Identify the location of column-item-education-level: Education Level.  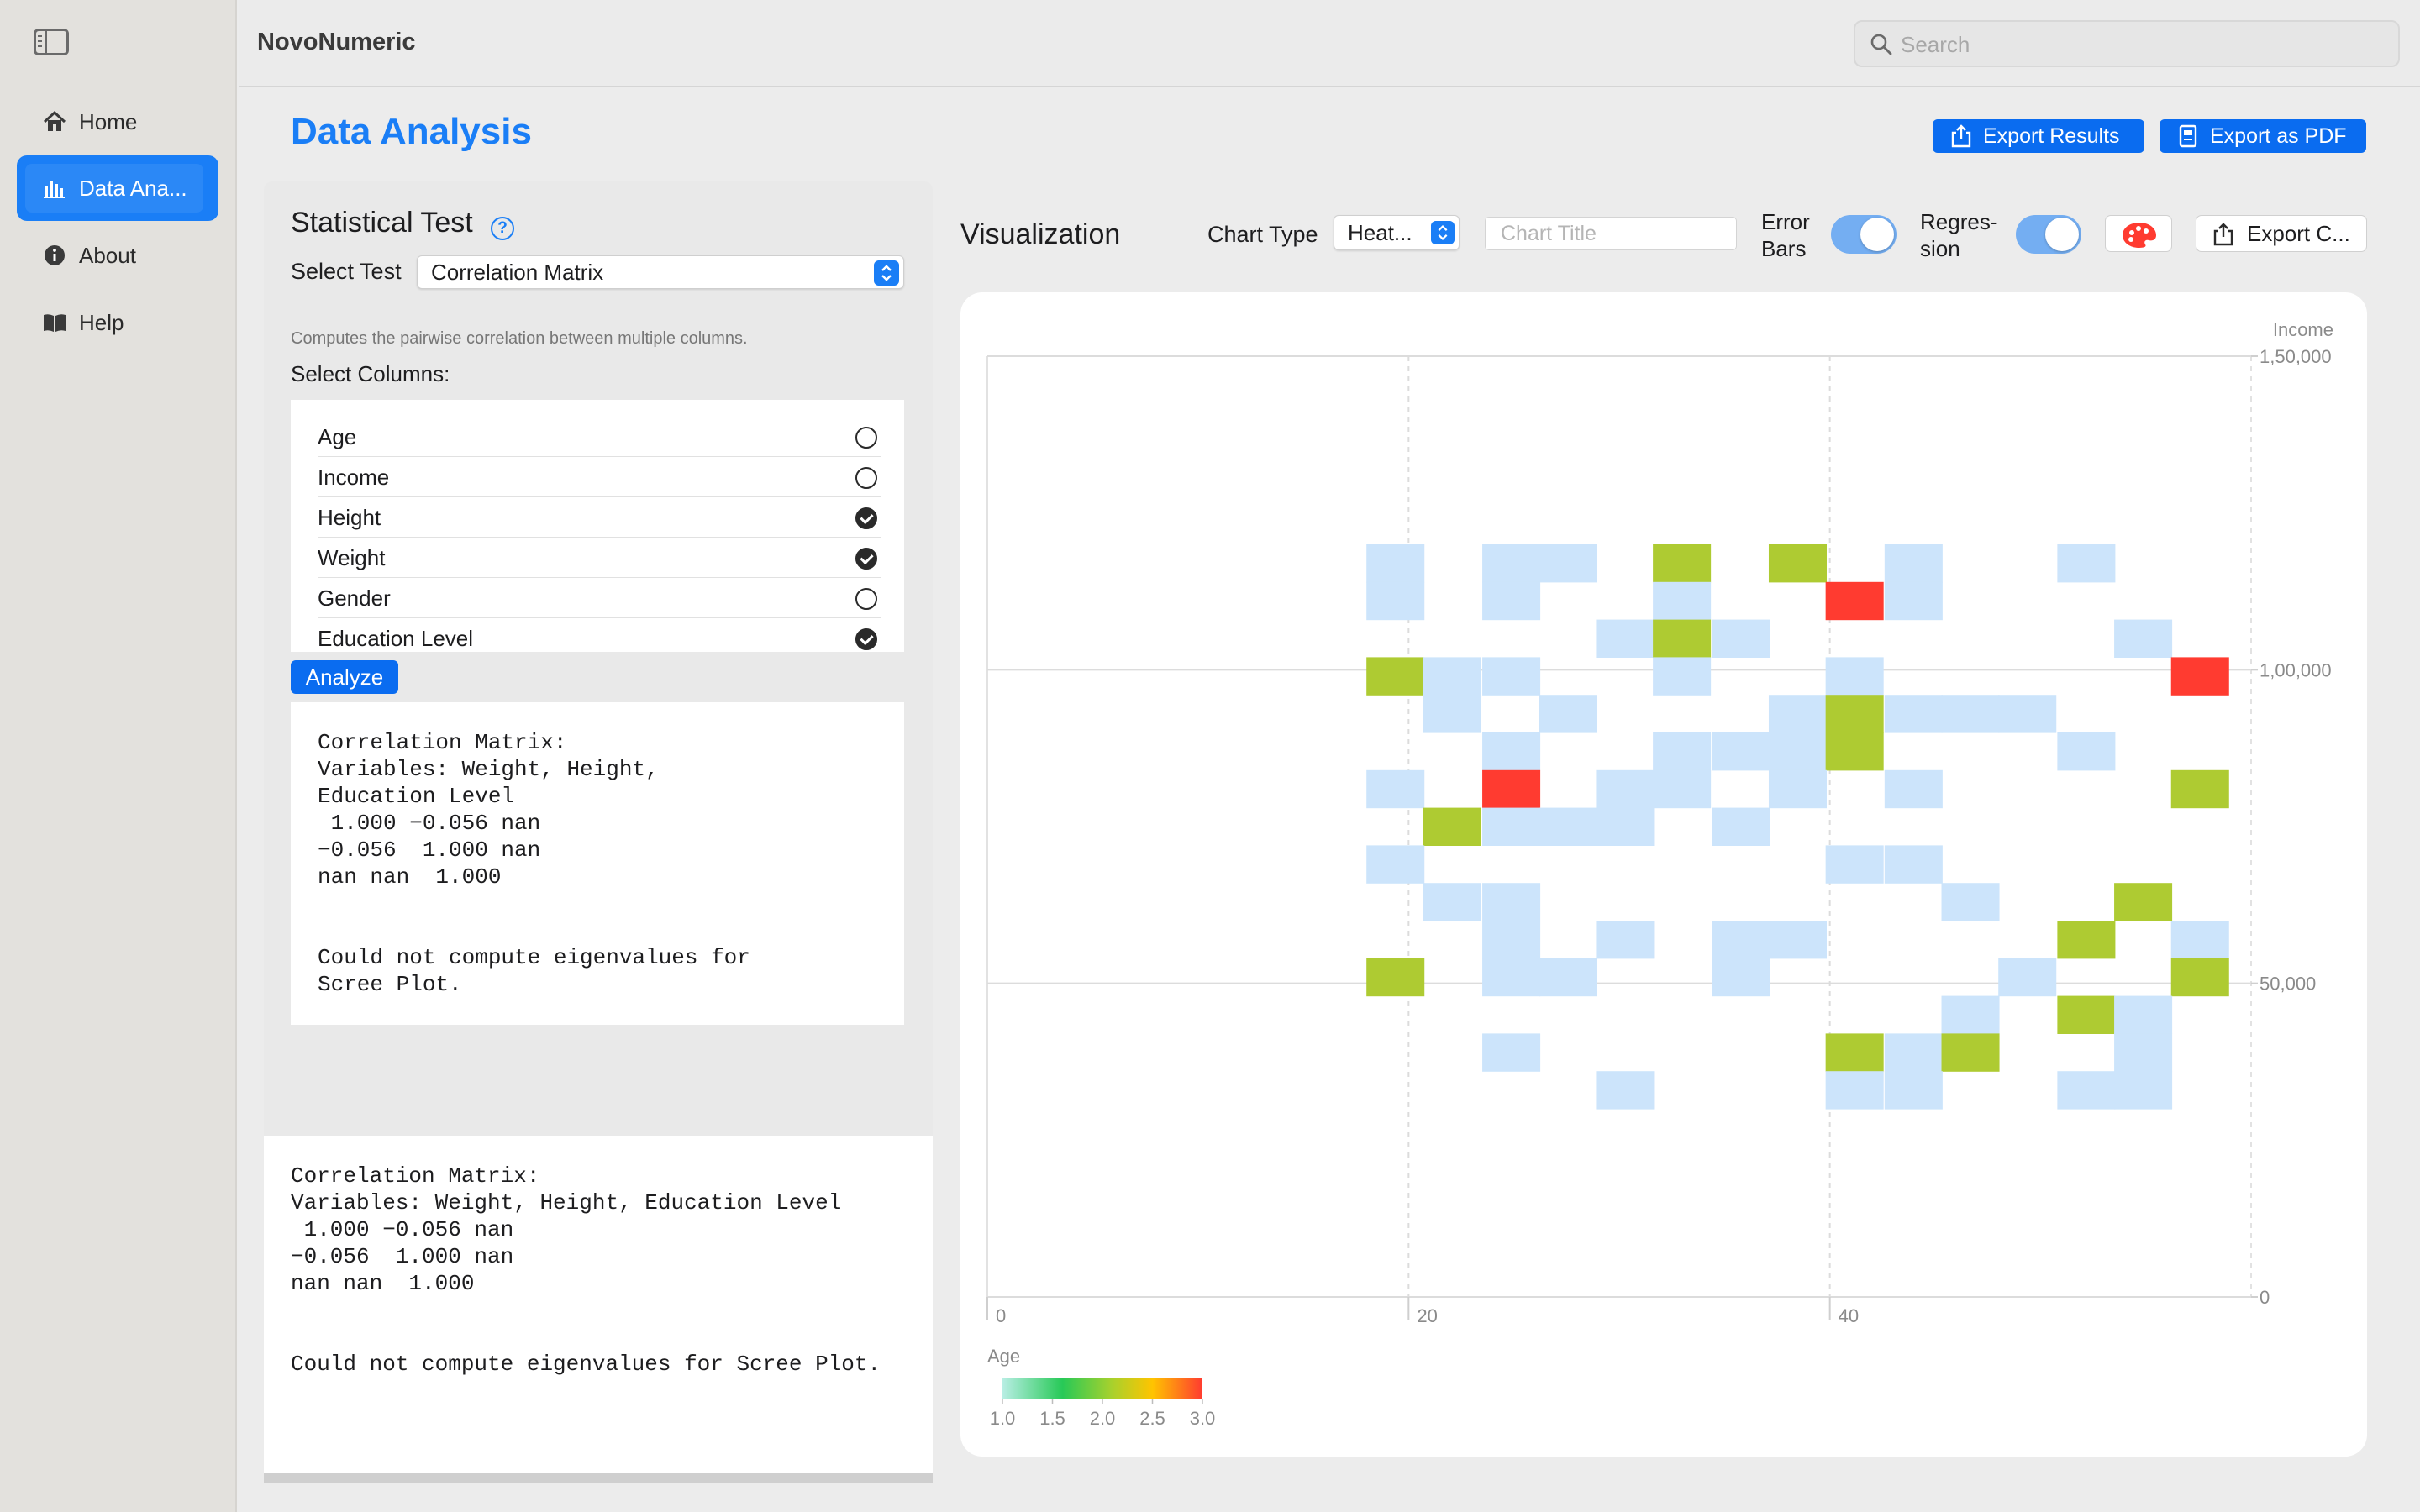
(599, 635).